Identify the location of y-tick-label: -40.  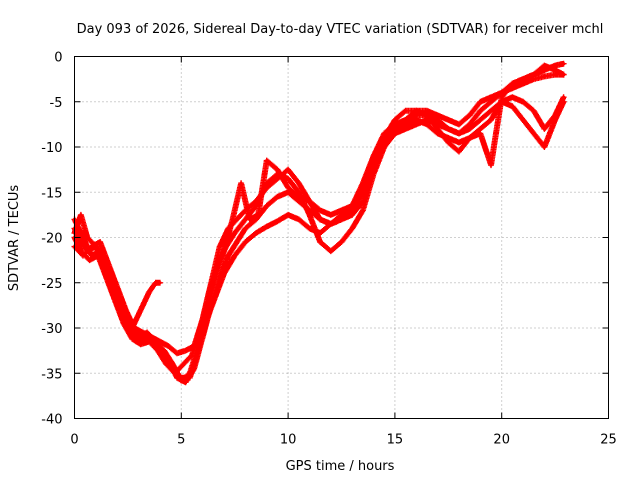
(51, 420).